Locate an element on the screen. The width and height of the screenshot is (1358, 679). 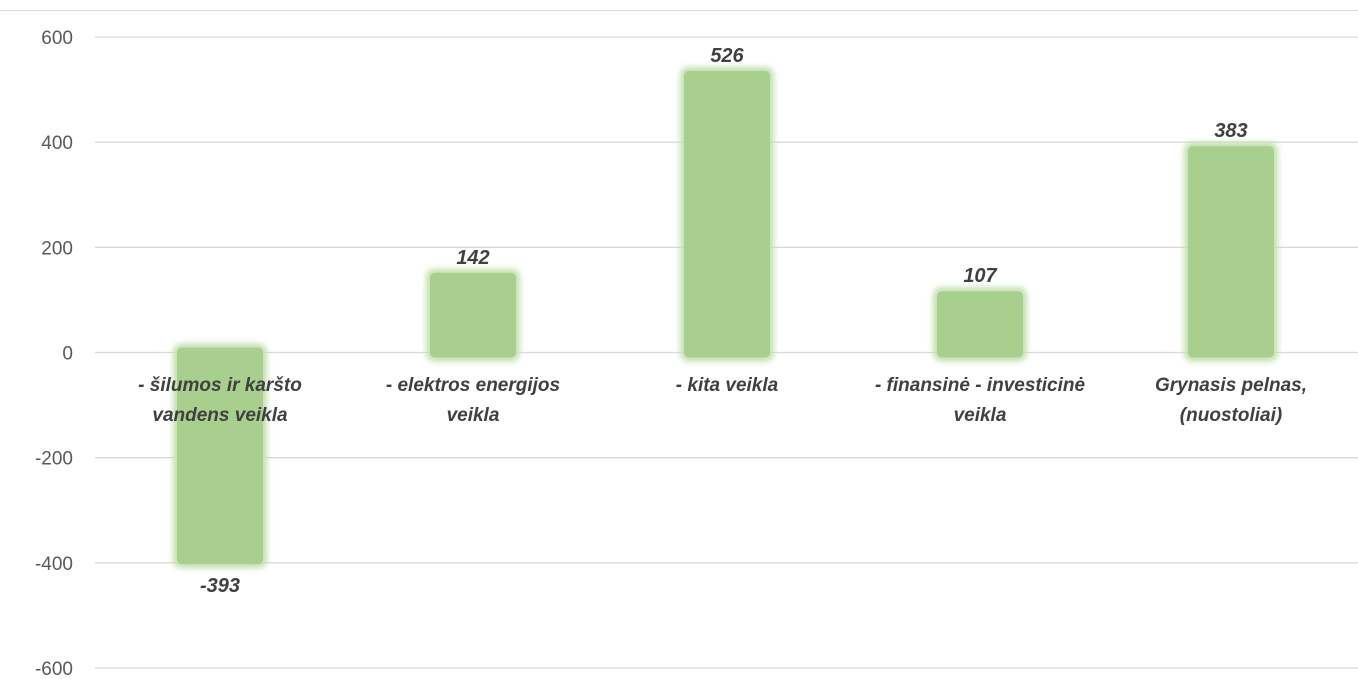
y-tick-label: 400 is located at coordinates (57, 143).